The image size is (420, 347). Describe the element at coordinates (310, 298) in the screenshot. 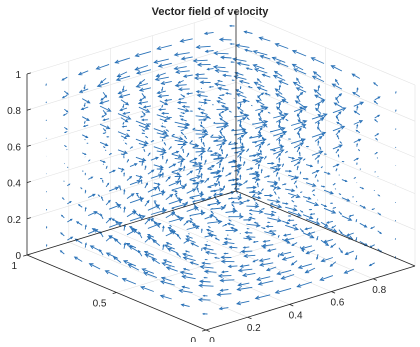

I see `x-axis-line` at that location.